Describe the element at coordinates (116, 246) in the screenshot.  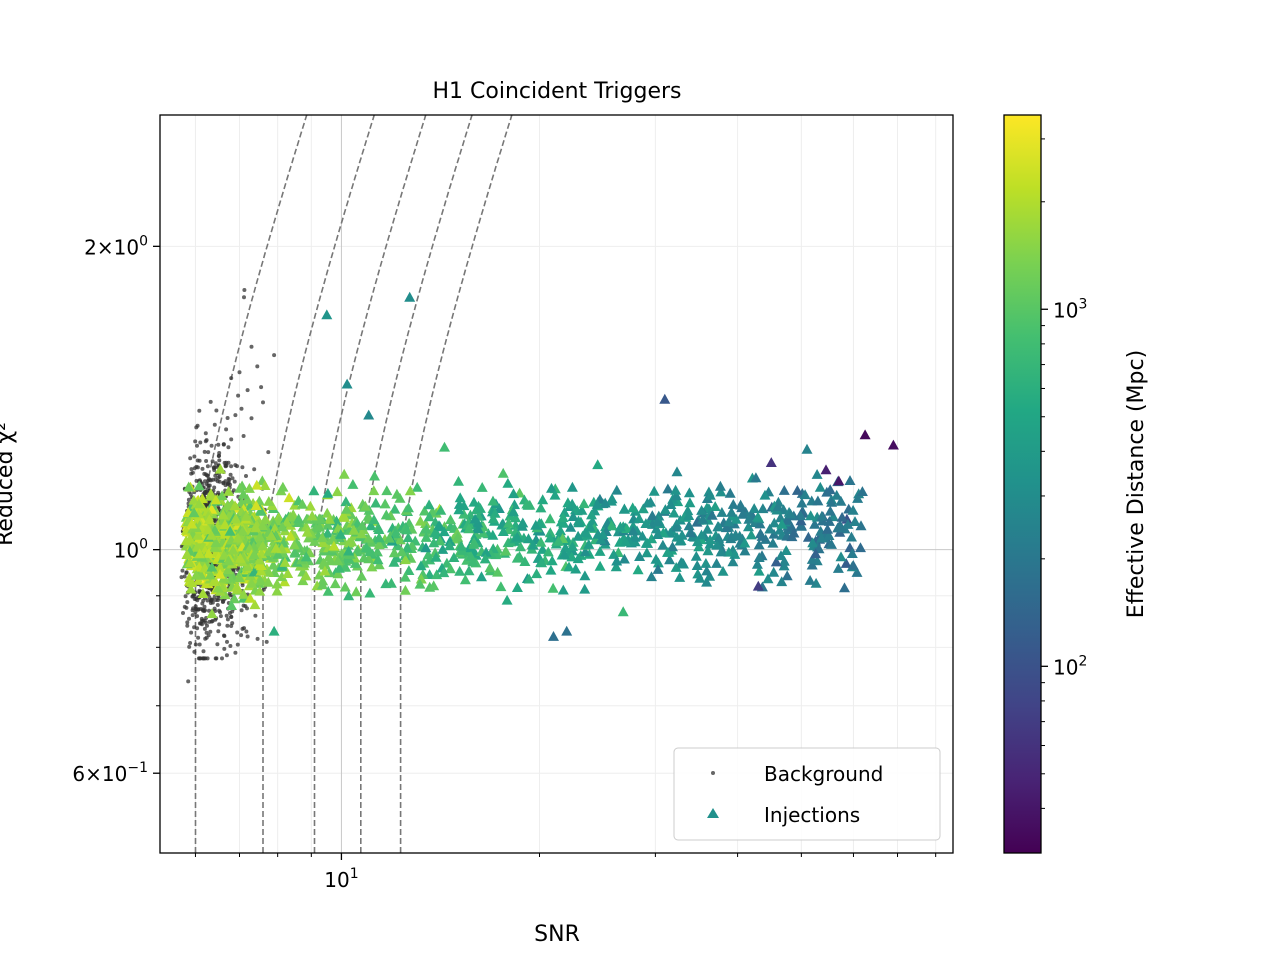
I see `y-tick-label: 2×100` at that location.